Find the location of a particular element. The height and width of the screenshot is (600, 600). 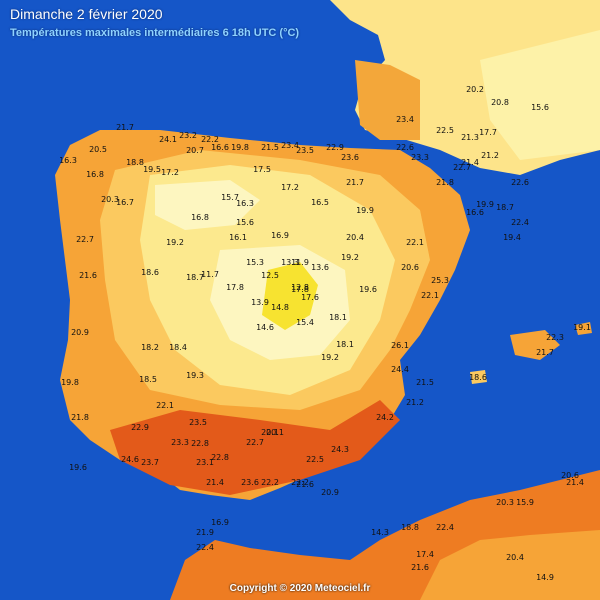

temperature-label: 25.3 is located at coordinates (440, 280).